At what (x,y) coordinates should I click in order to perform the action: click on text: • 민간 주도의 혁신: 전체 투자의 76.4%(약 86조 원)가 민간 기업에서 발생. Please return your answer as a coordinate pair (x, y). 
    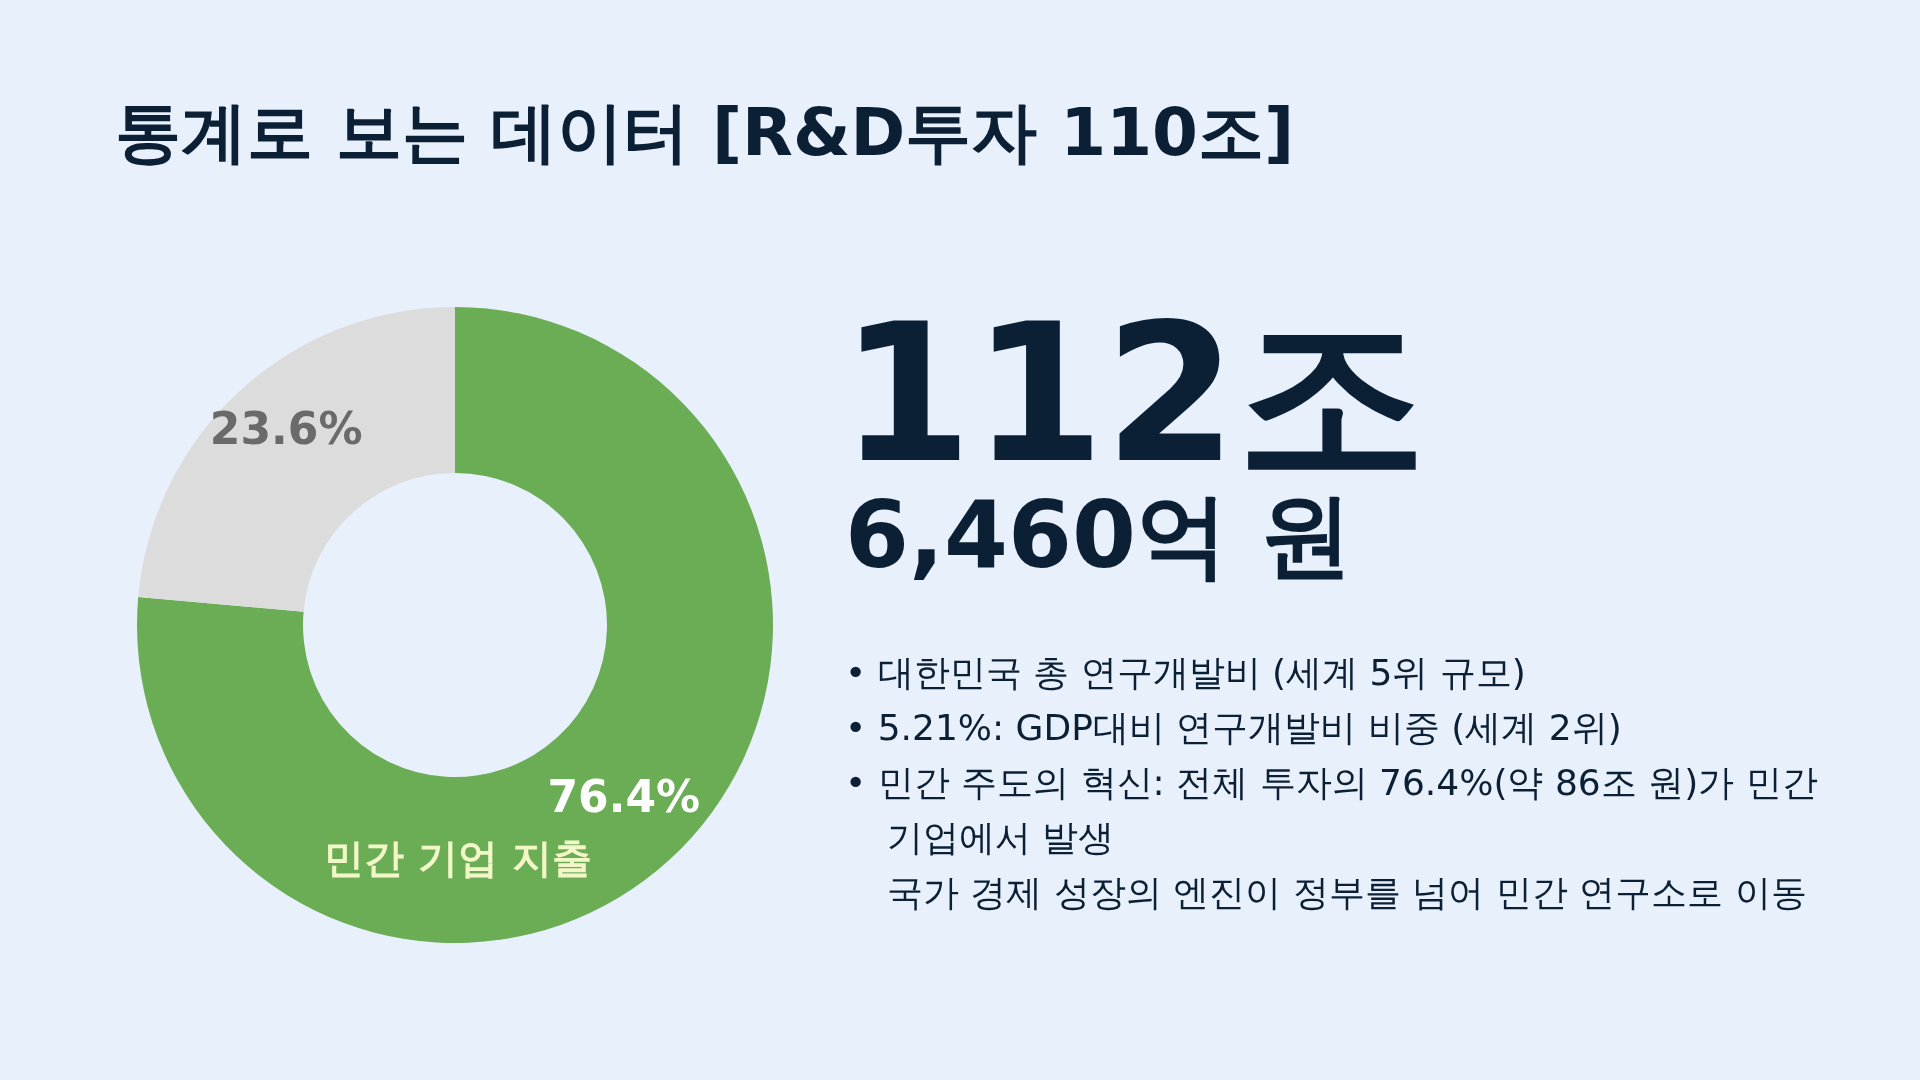
    Looking at the image, I should click on (1332, 810).